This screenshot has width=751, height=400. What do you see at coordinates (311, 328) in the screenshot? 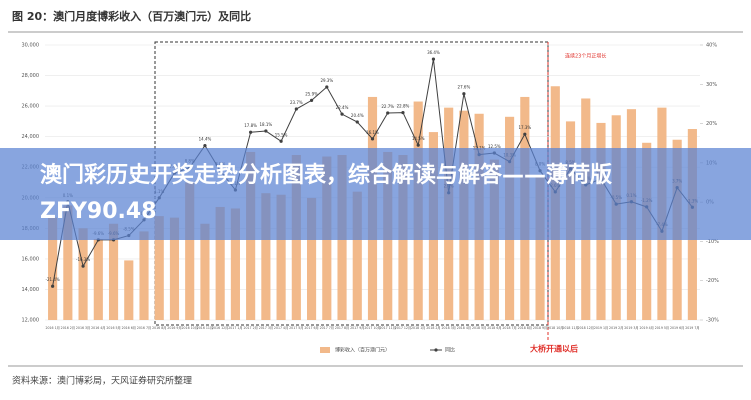
I see `x-tick-label: 2017 6月` at bounding box center [311, 328].